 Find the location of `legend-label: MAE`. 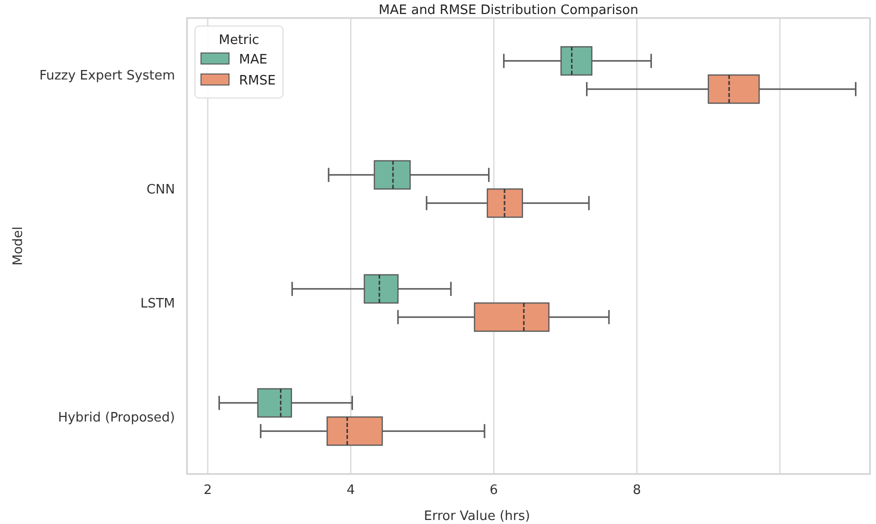

legend-label: MAE is located at coordinates (253, 60).